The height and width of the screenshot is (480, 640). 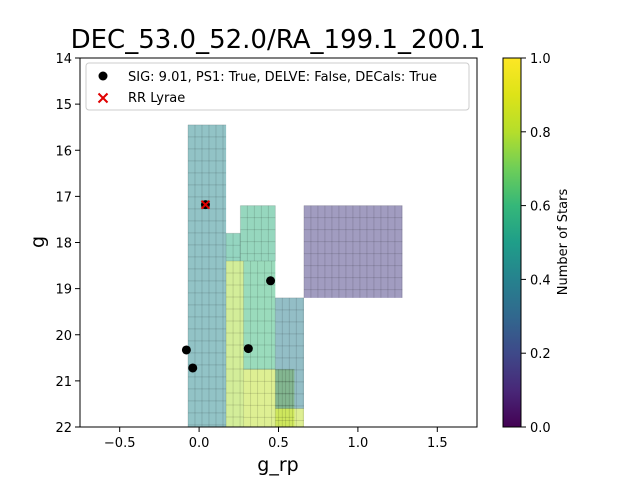 What do you see at coordinates (199, 443) in the screenshot?
I see `x-tick-label-1: 0.0` at bounding box center [199, 443].